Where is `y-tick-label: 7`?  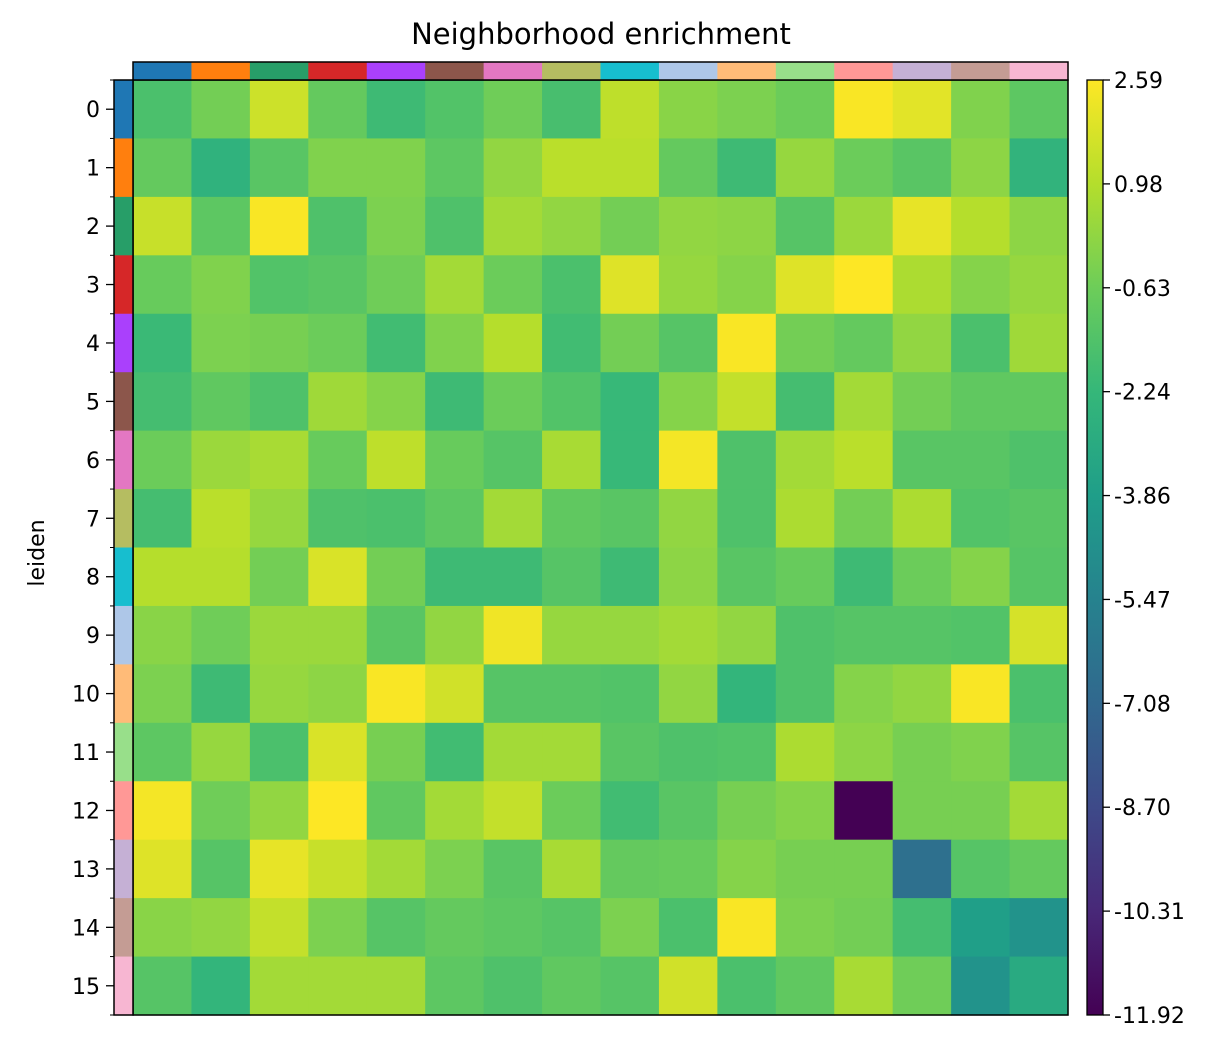
y-tick-label: 7 is located at coordinates (93, 519).